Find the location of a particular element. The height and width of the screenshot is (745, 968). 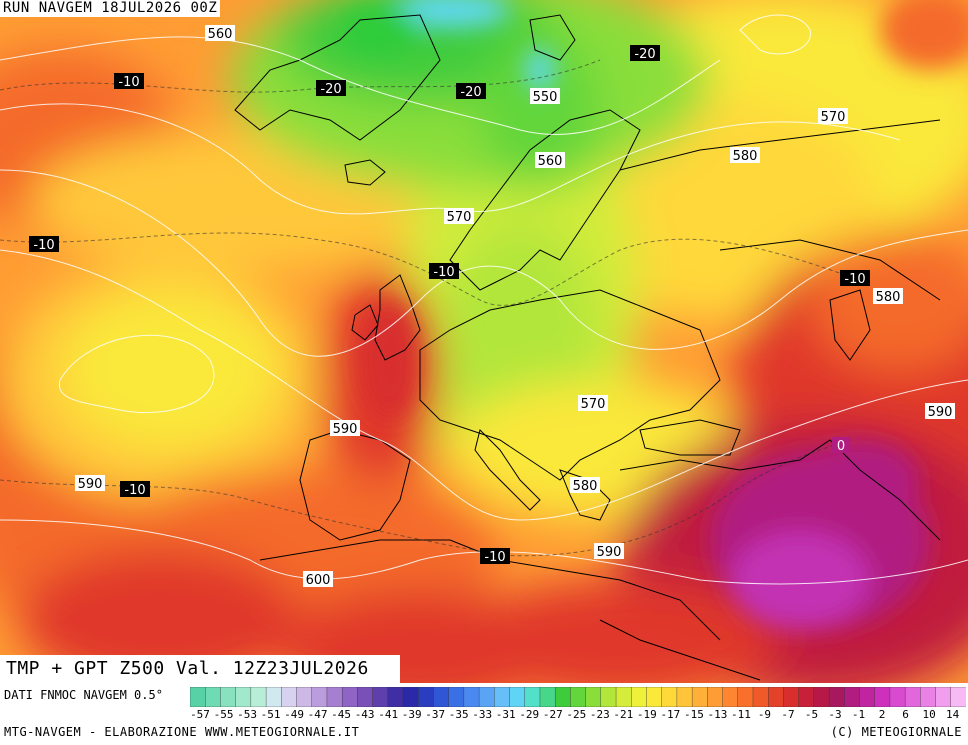

map-title: TMP + GPT Z500 Val. 12Z23JUL2026 is located at coordinates (200, 669).